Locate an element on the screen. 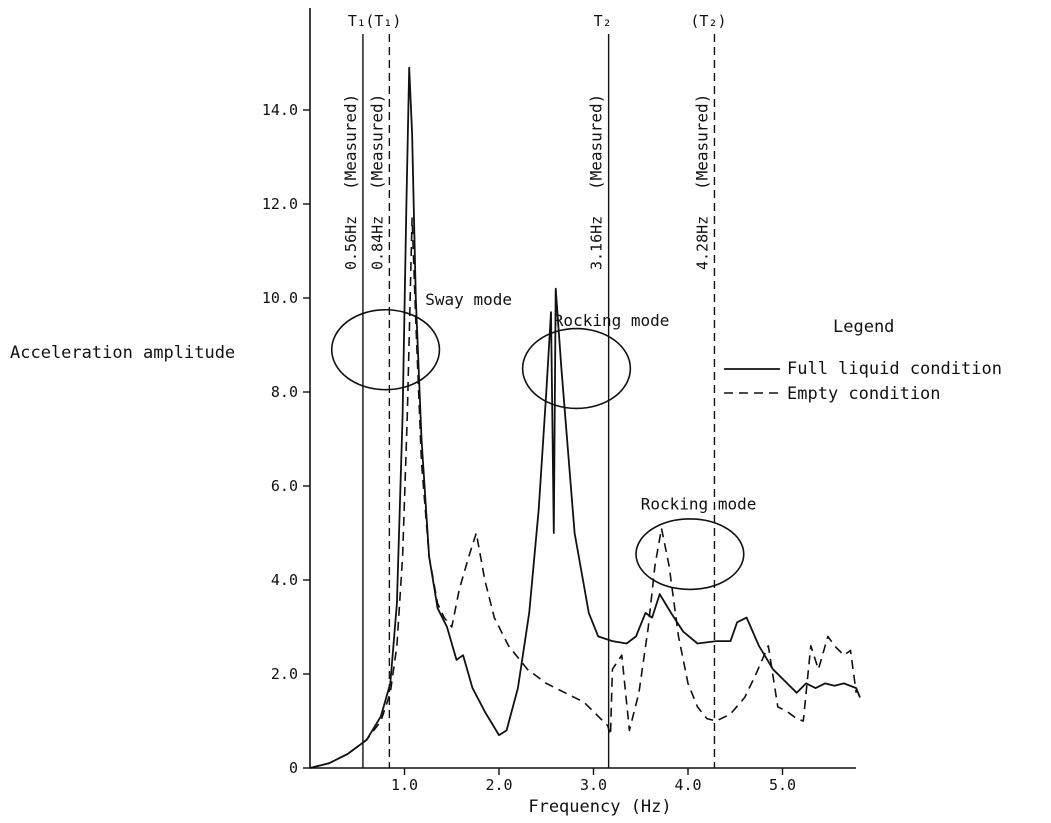 Image resolution: width=1051 pixels, height=823 pixels. y-axis-title: Acceleration amplitude is located at coordinates (122, 353).